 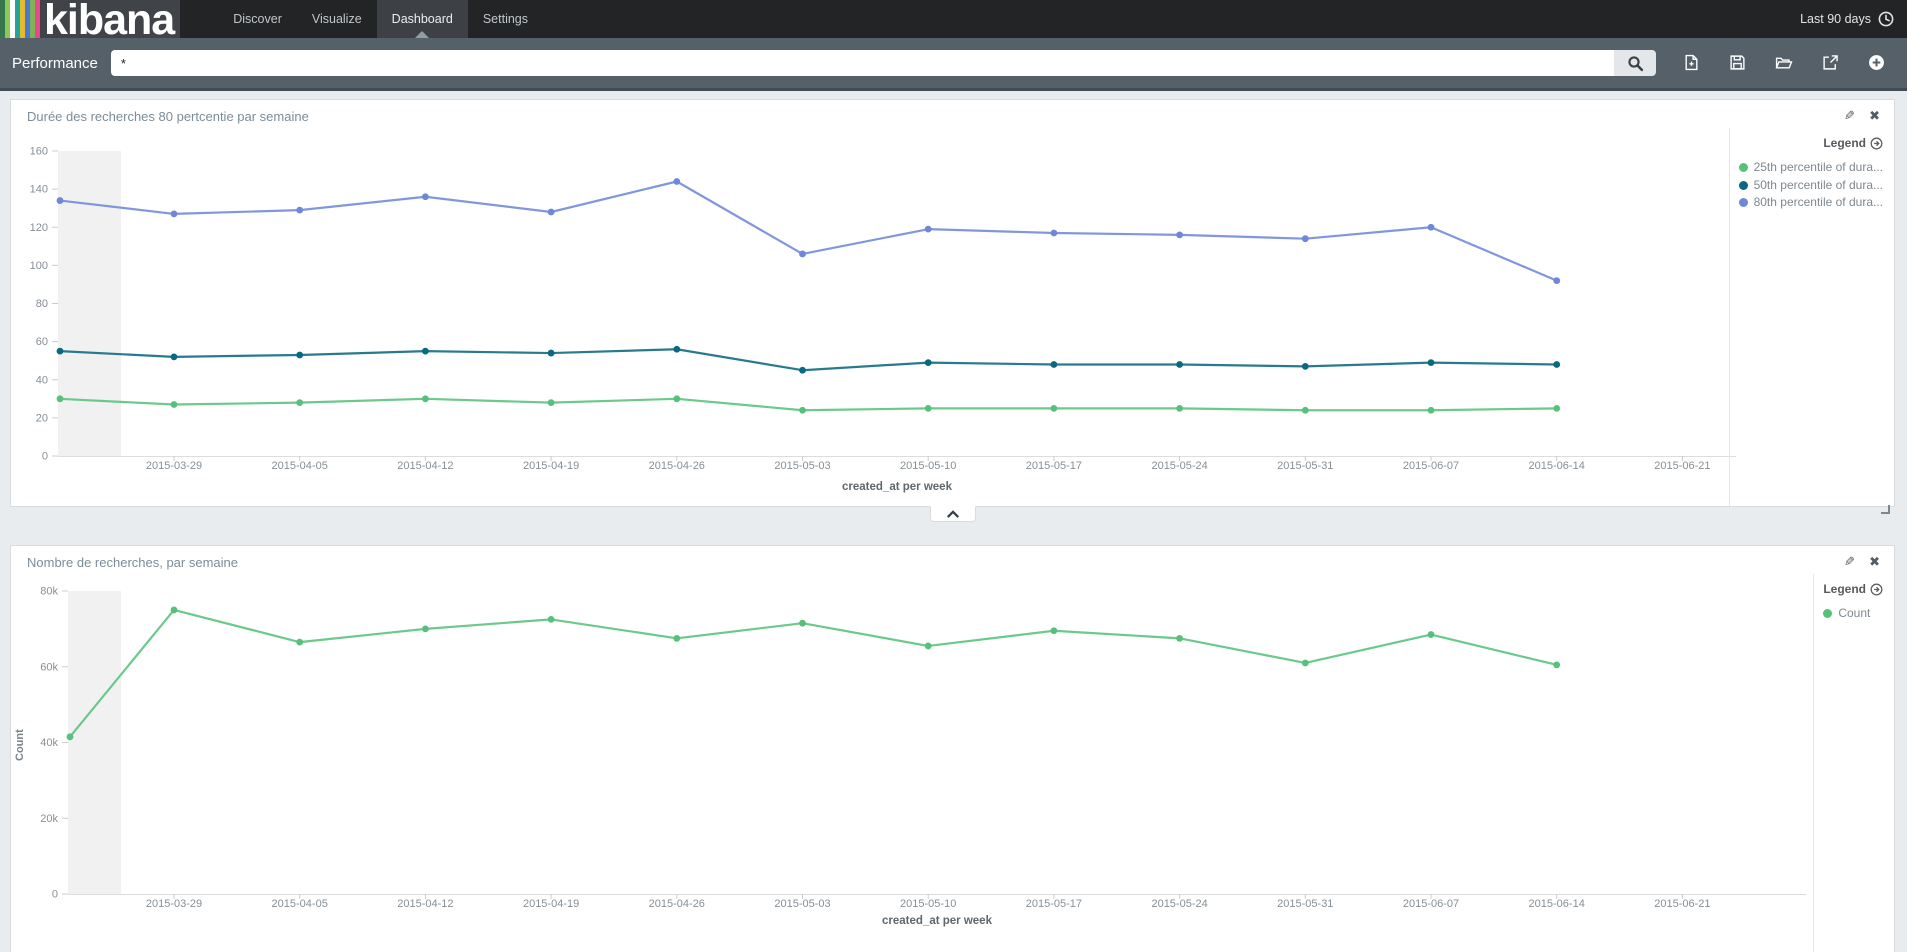 What do you see at coordinates (42, 342) in the screenshot?
I see `y-tick-label: 60` at bounding box center [42, 342].